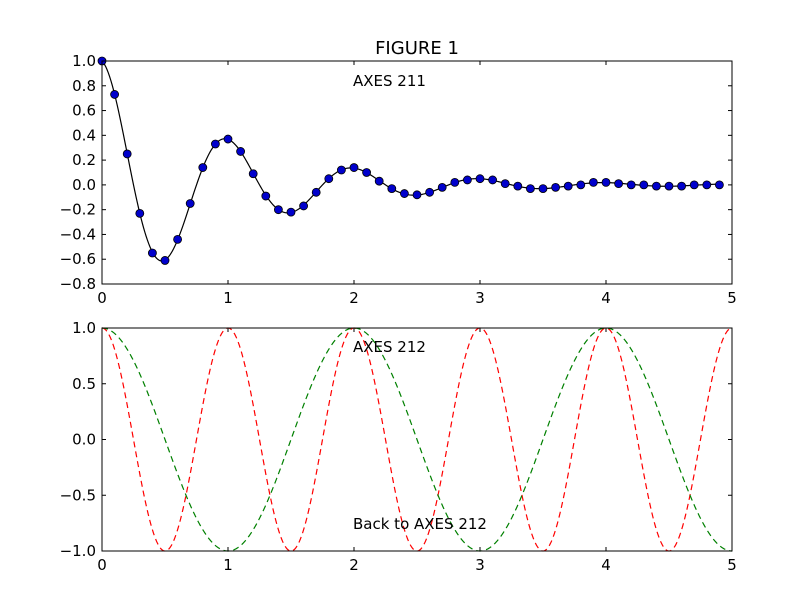 Image resolution: width=812 pixels, height=612 pixels. What do you see at coordinates (84, 384) in the screenshot?
I see `y-tick-label: 0.5` at bounding box center [84, 384].